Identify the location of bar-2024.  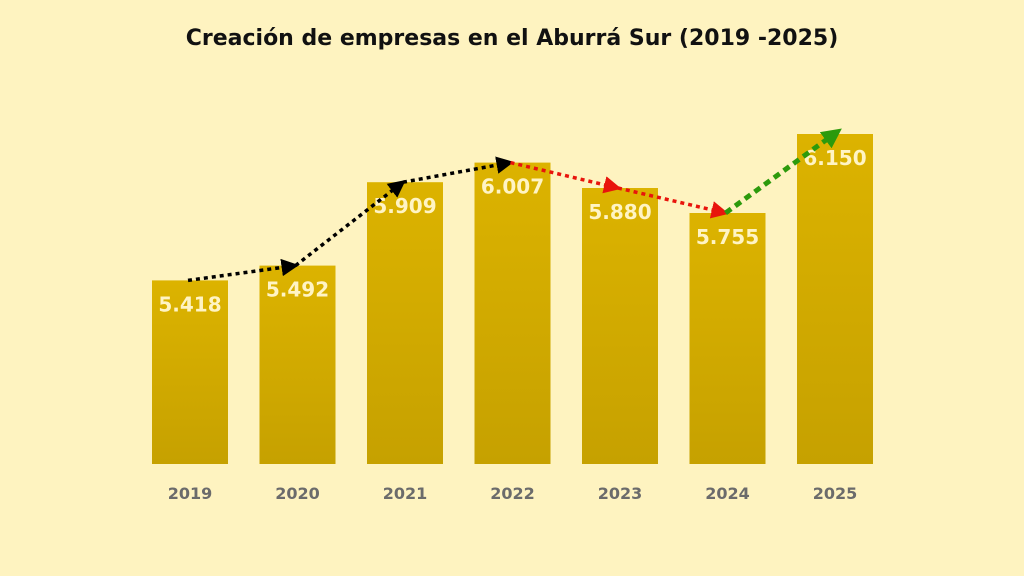
(727, 338).